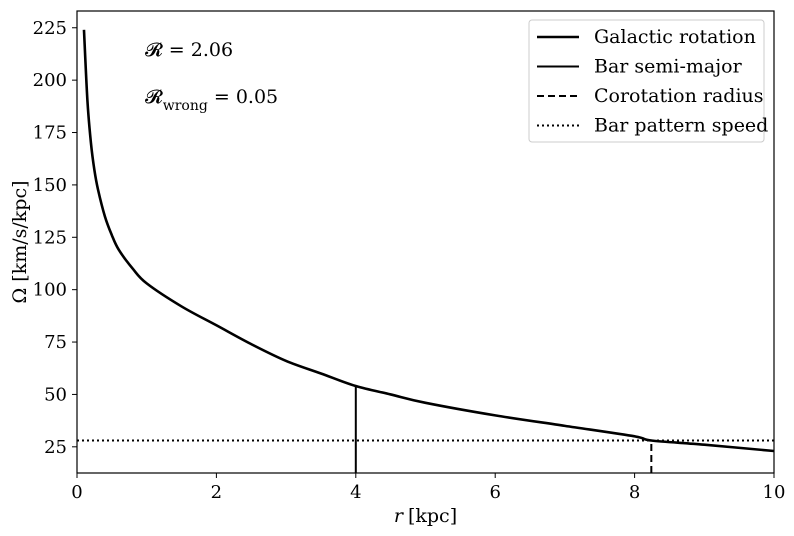 The width and height of the screenshot is (794, 536). What do you see at coordinates (668, 67) in the screenshot?
I see `legend-label: Bar semi-major` at bounding box center [668, 67].